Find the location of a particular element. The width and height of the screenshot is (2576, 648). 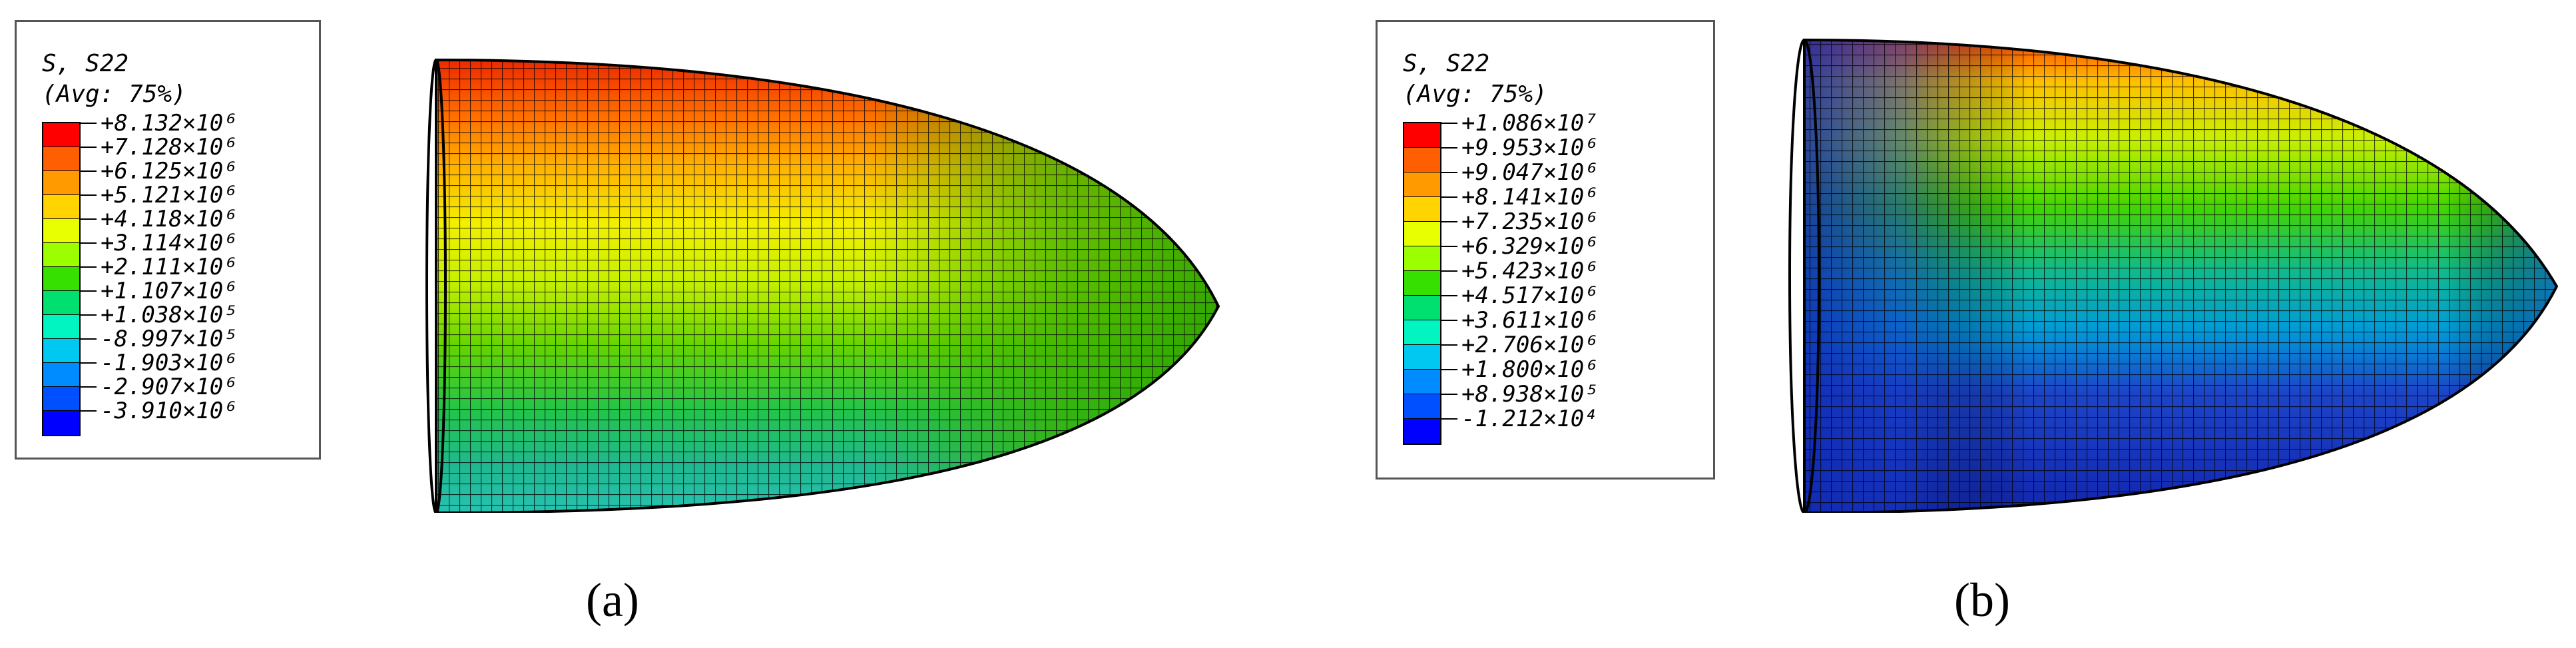

legend-tick-label: +4.517×10⁶ is located at coordinates (1529, 295).